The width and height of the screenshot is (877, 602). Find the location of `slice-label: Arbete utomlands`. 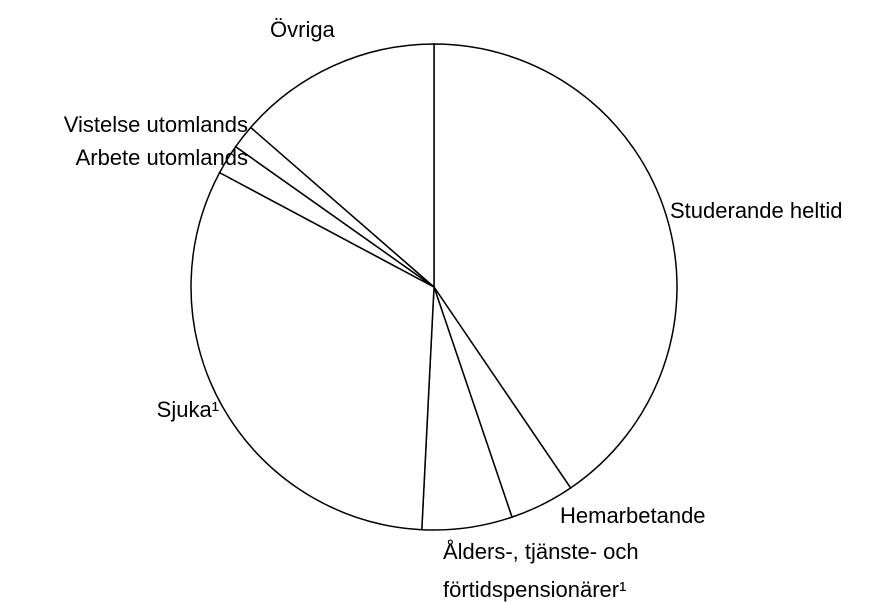

slice-label: Arbete utomlands is located at coordinates (161, 157).